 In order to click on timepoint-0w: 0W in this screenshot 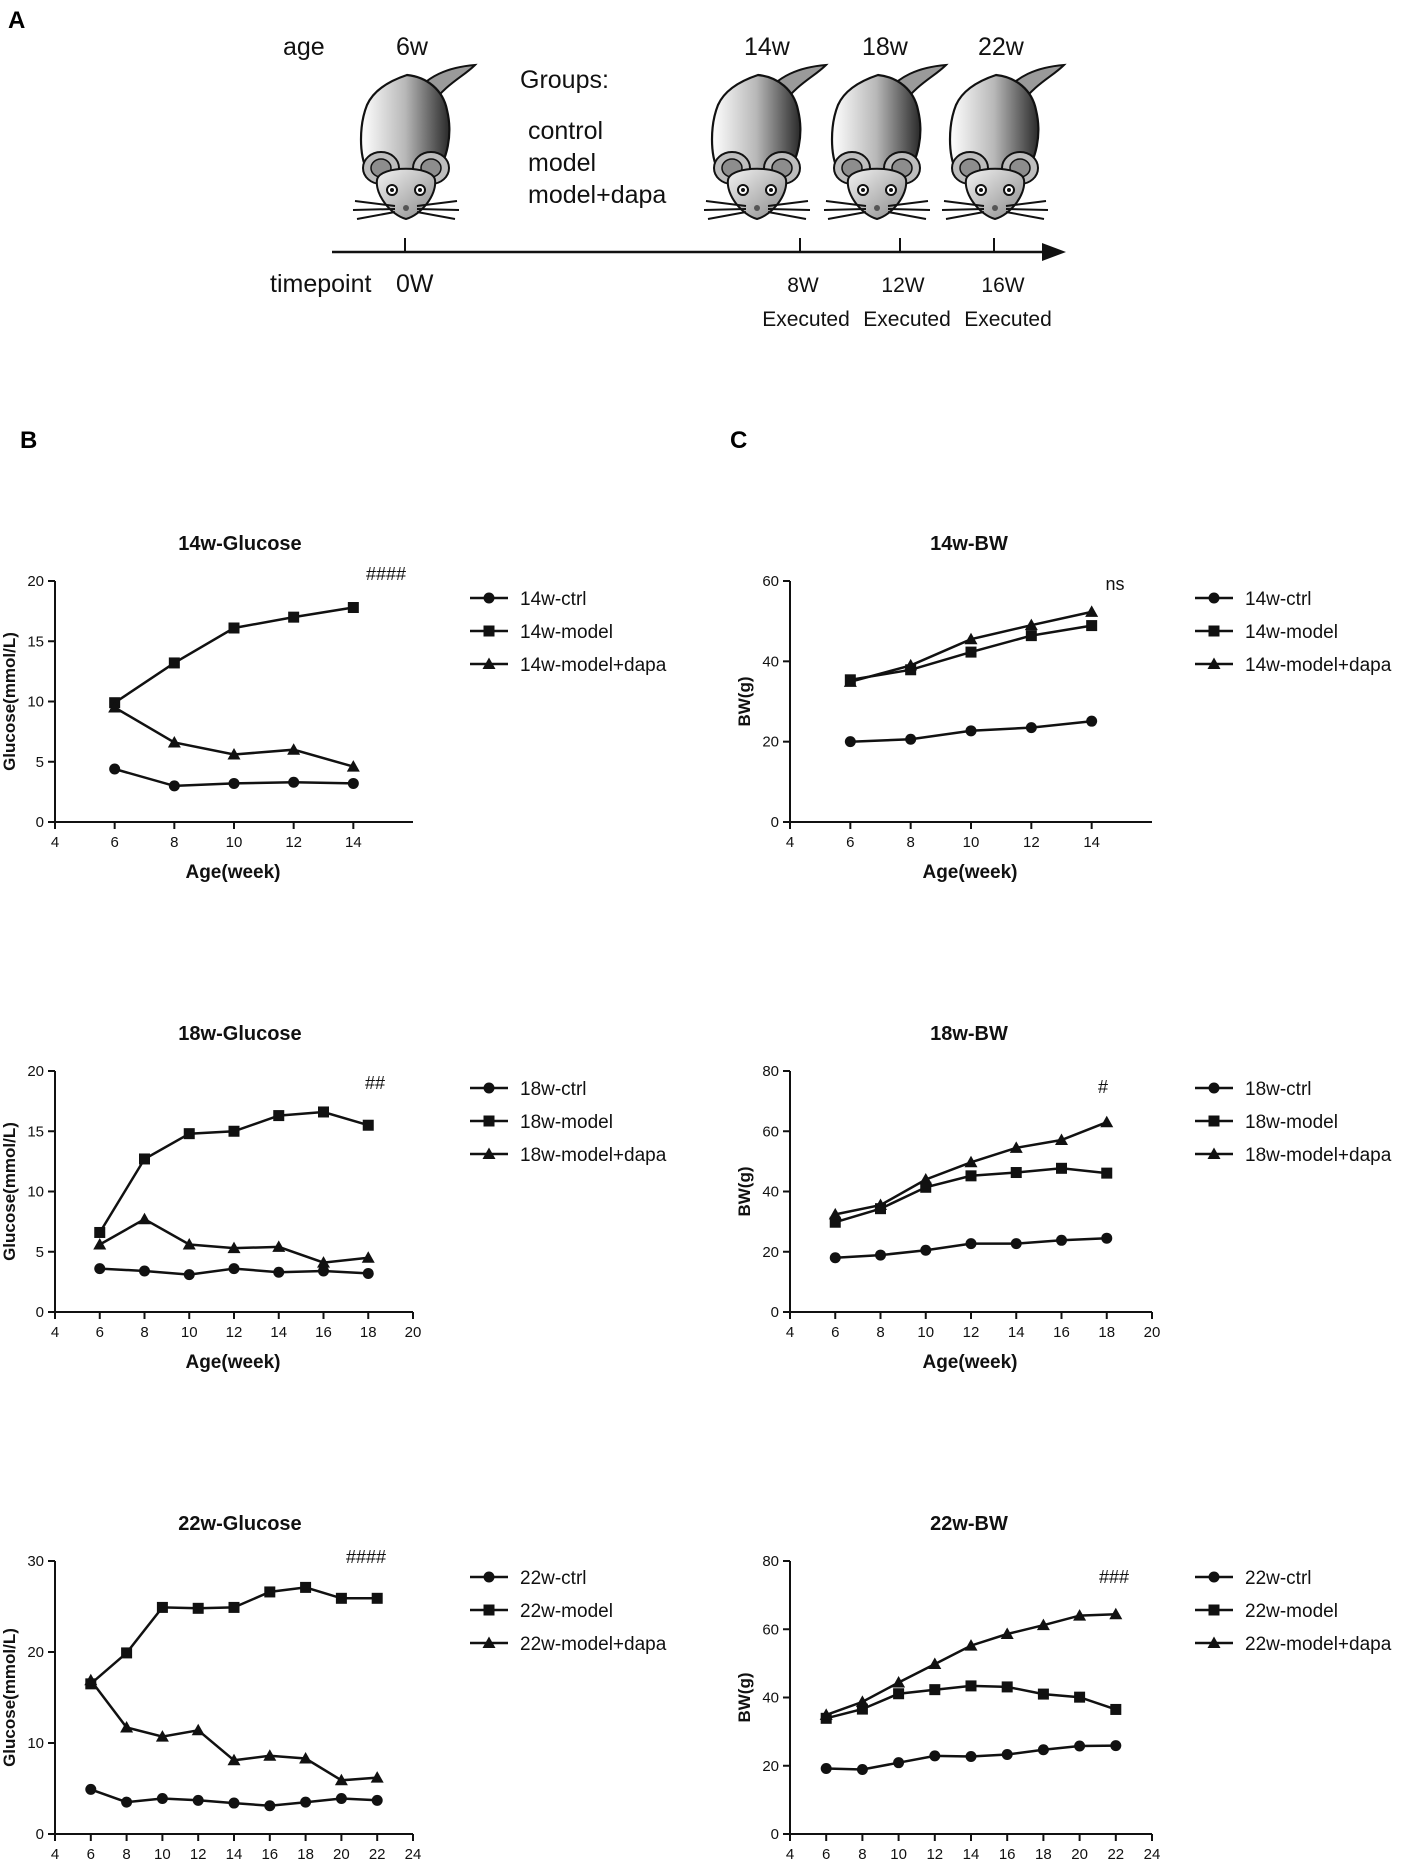, I will do `click(415, 284)`.